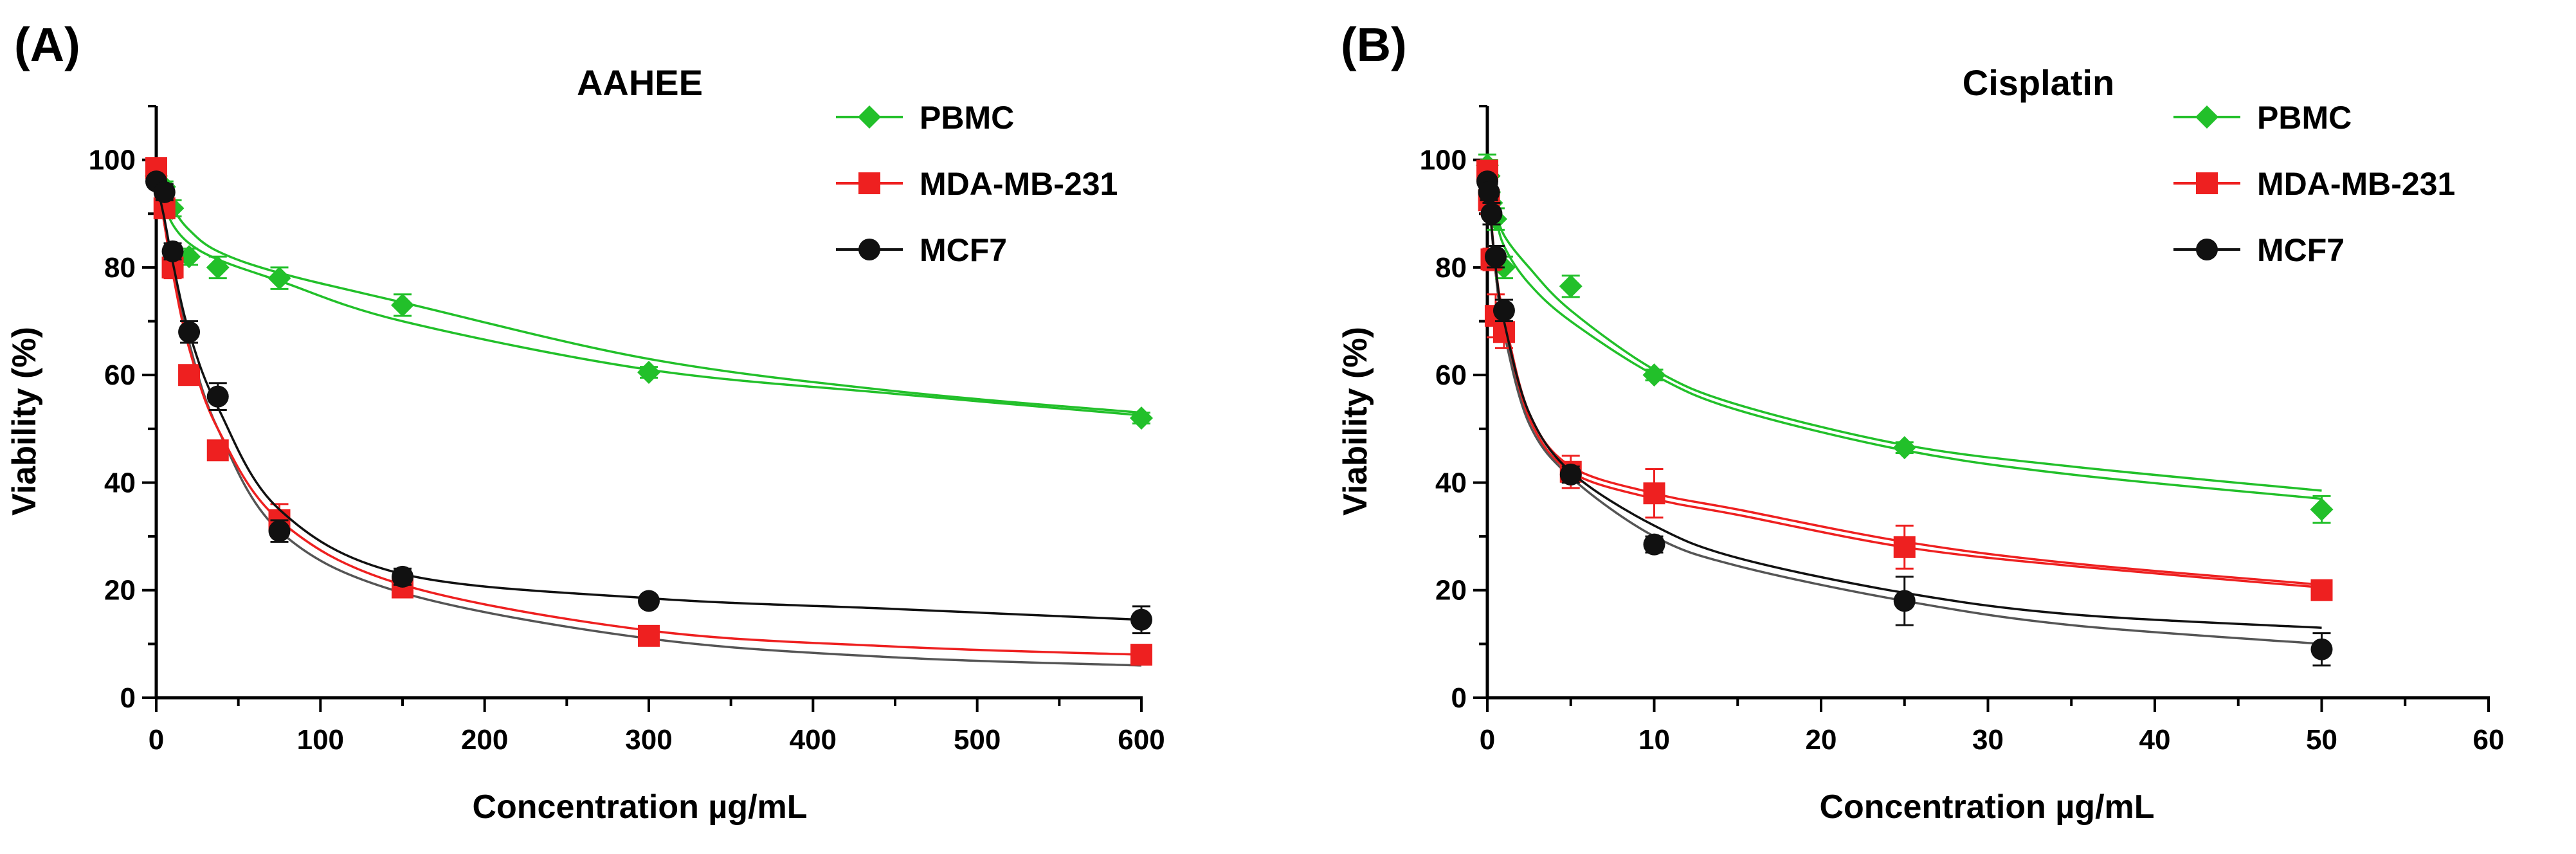 The width and height of the screenshot is (2576, 854). Describe the element at coordinates (1451, 482) in the screenshot. I see `y-tick-label-1: 40` at that location.